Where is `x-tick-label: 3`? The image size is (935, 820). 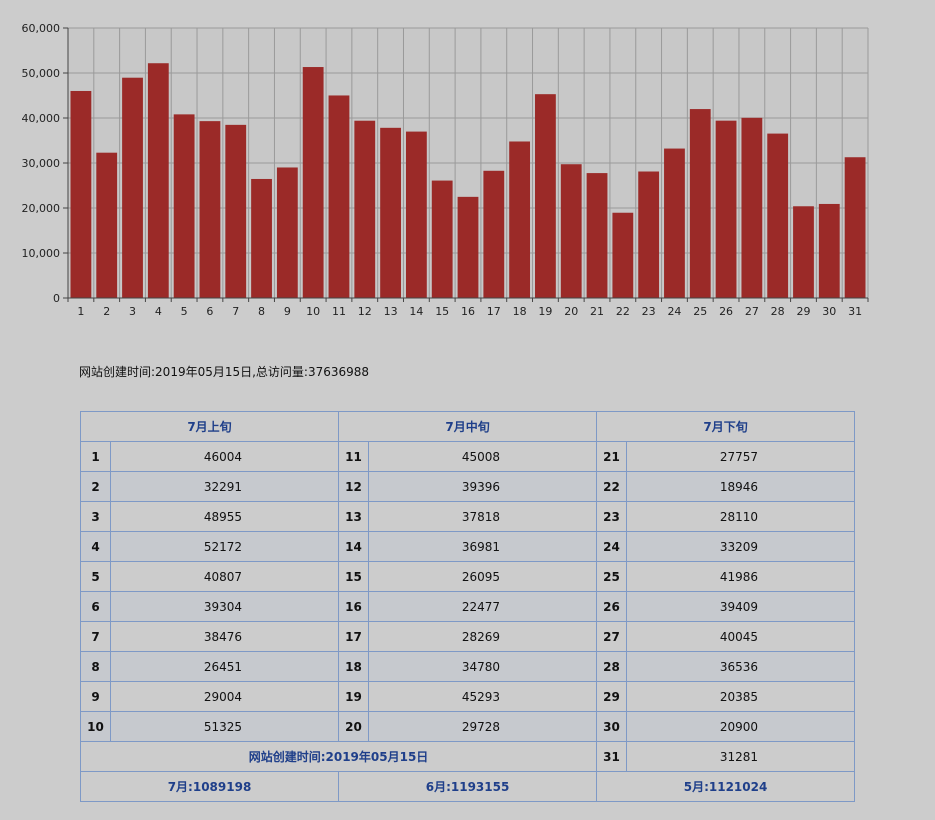 x-tick-label: 3 is located at coordinates (132, 311).